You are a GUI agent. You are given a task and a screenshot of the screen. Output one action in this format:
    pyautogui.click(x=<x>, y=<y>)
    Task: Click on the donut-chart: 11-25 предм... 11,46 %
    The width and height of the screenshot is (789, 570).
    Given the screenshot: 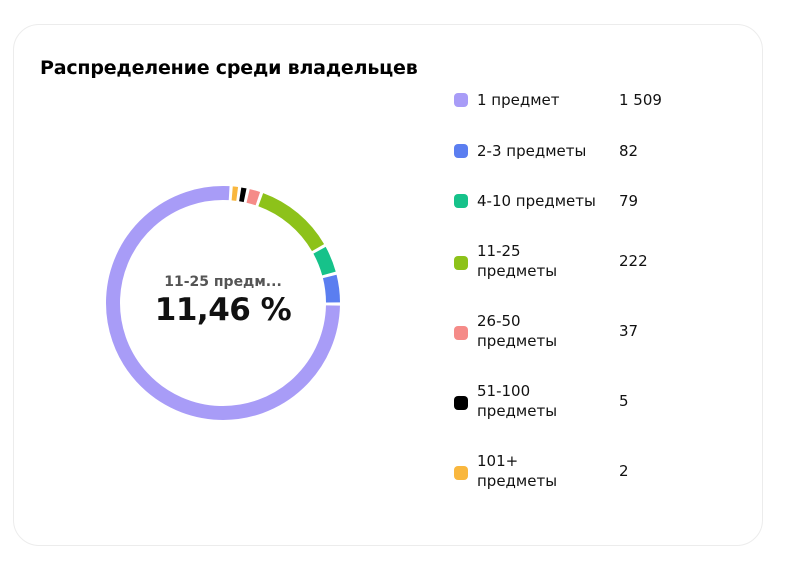 What is the action you would take?
    pyautogui.click(x=223, y=303)
    